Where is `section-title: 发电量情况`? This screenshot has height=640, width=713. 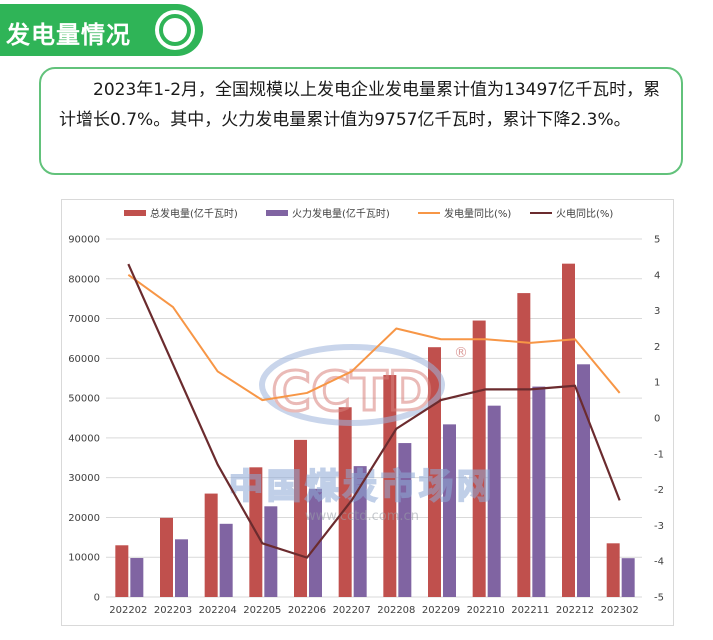
section-title: 发电量情况 is located at coordinates (68, 35).